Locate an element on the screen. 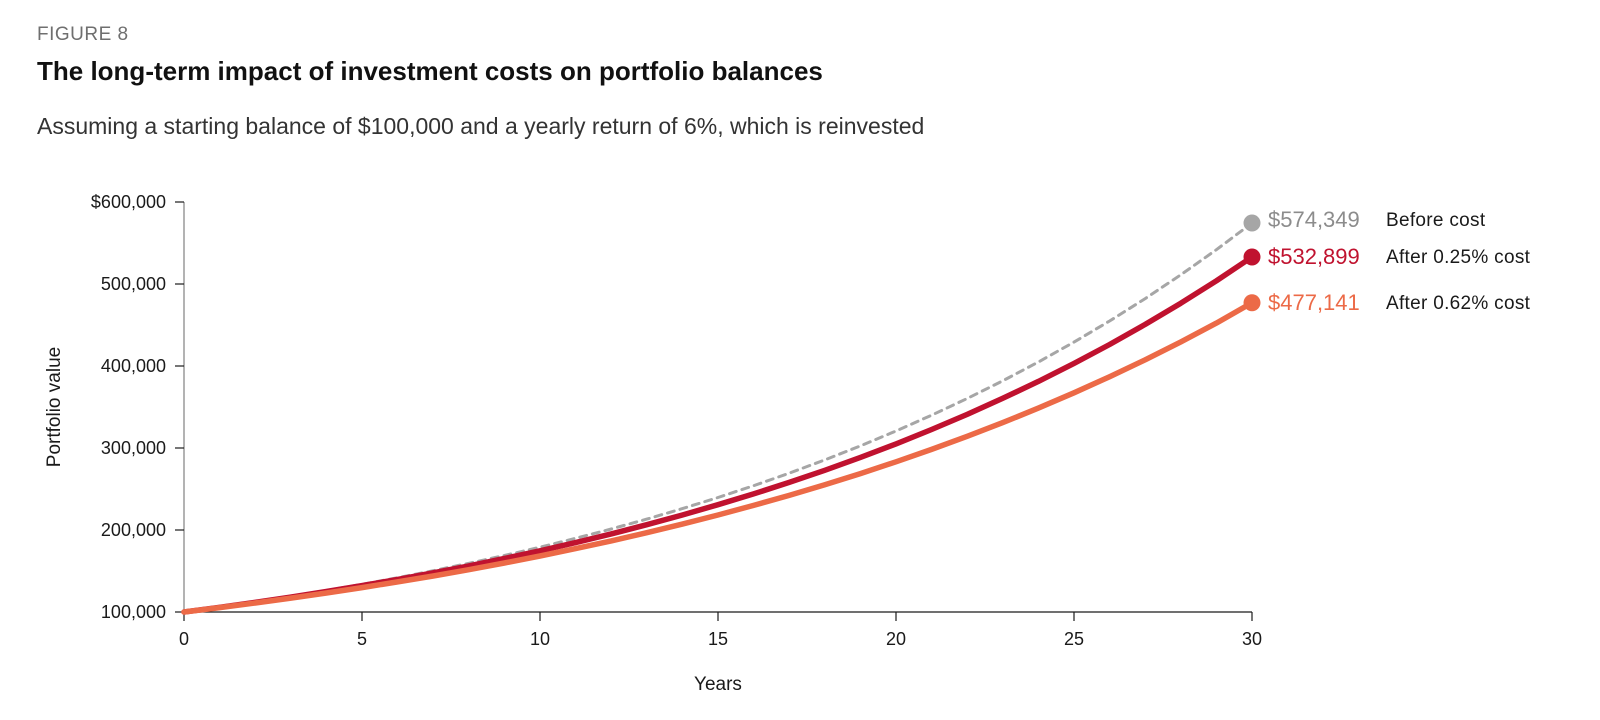 This screenshot has height=720, width=1600. series-name-0: Before cost is located at coordinates (1436, 220).